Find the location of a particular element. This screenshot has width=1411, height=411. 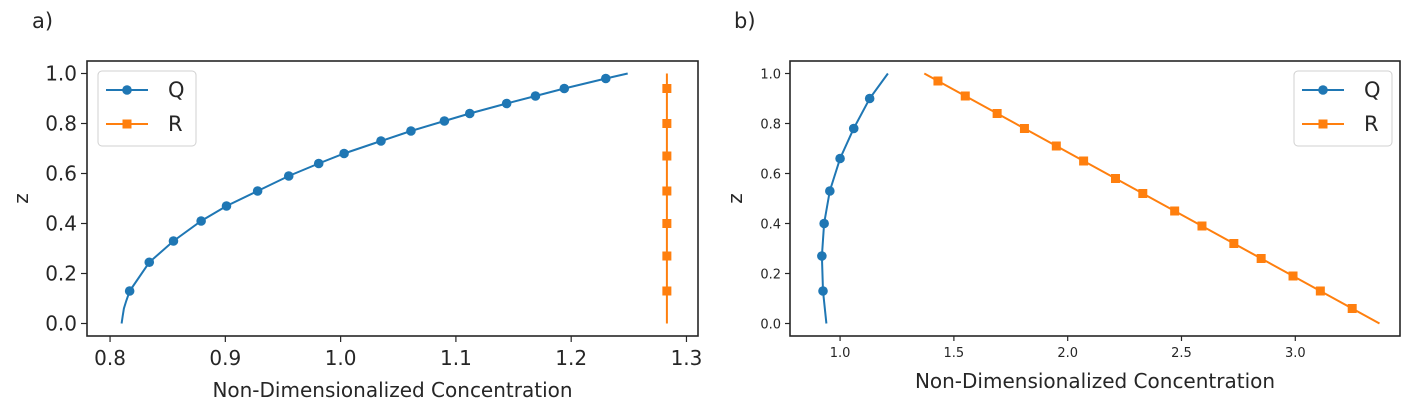

x-tick-label: 1.2 is located at coordinates (571, 358).